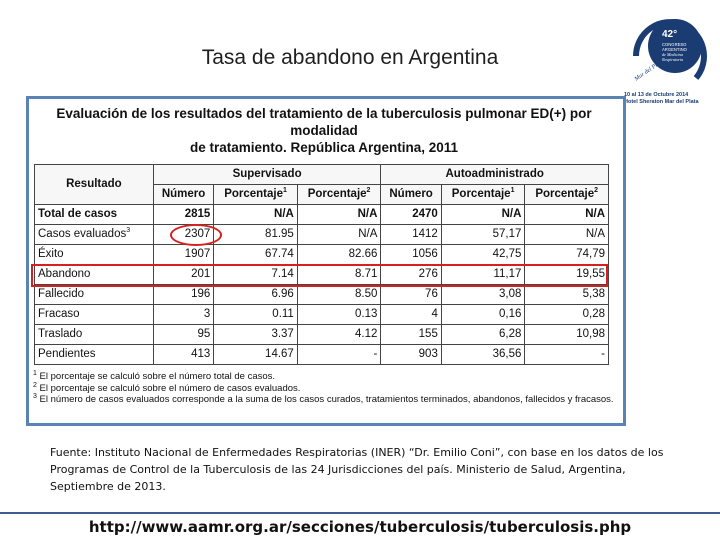 The image size is (720, 540). I want to click on table-row-fracaso: Fracaso 3 0.11 0.13 4 0,16 0,28, so click(321, 314).